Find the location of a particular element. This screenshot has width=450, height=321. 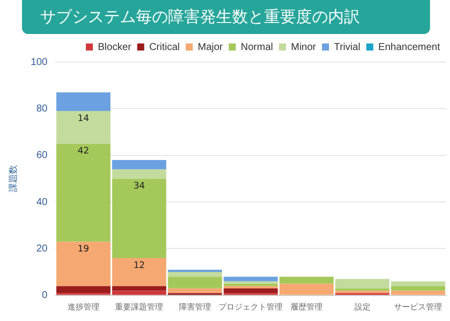

data-label: 14 is located at coordinates (84, 119).